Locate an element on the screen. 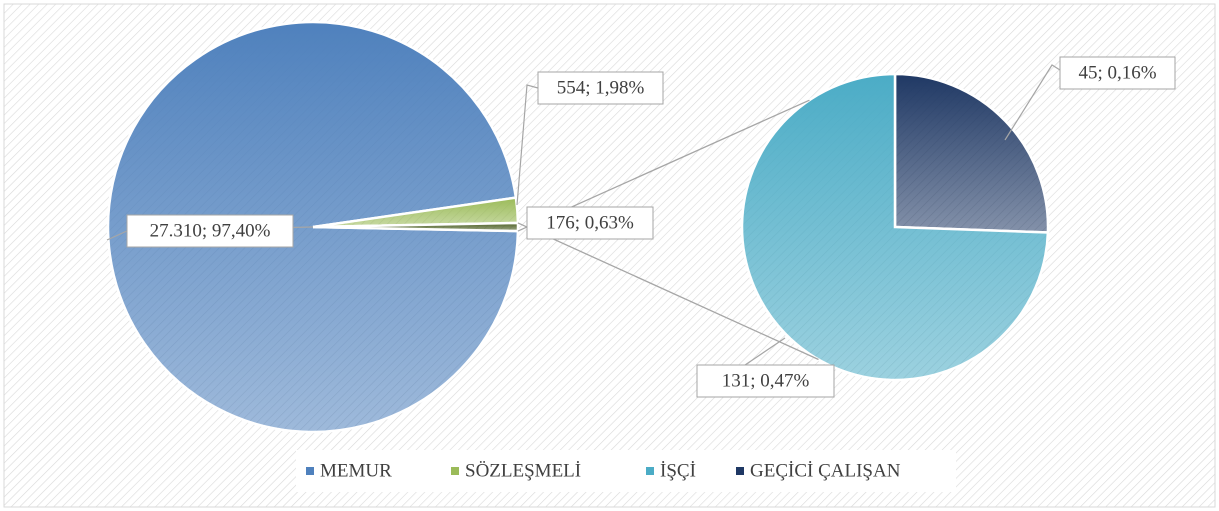 Image resolution: width=1219 pixels, height=511 pixels. legend-label: GEÇİCİ ÇALIŞAN is located at coordinates (825, 470).